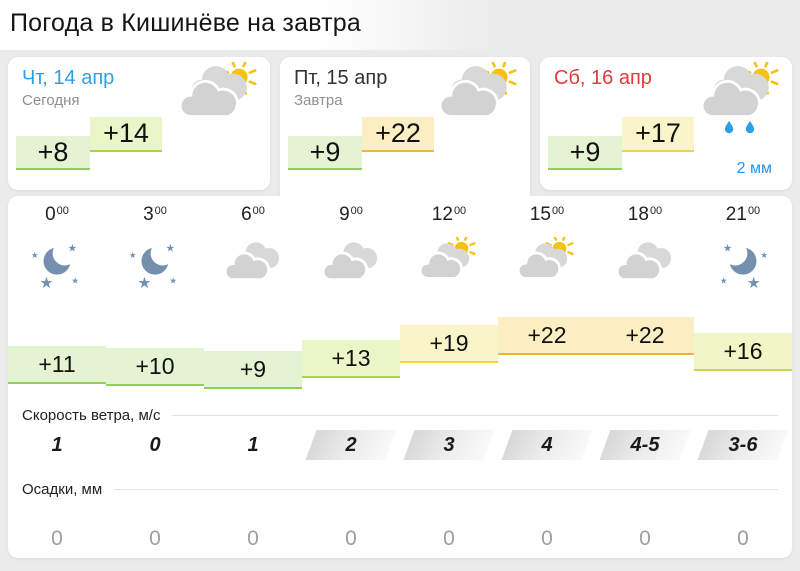 The image size is (800, 571). I want to click on time-label: 21 00, so click(743, 217).